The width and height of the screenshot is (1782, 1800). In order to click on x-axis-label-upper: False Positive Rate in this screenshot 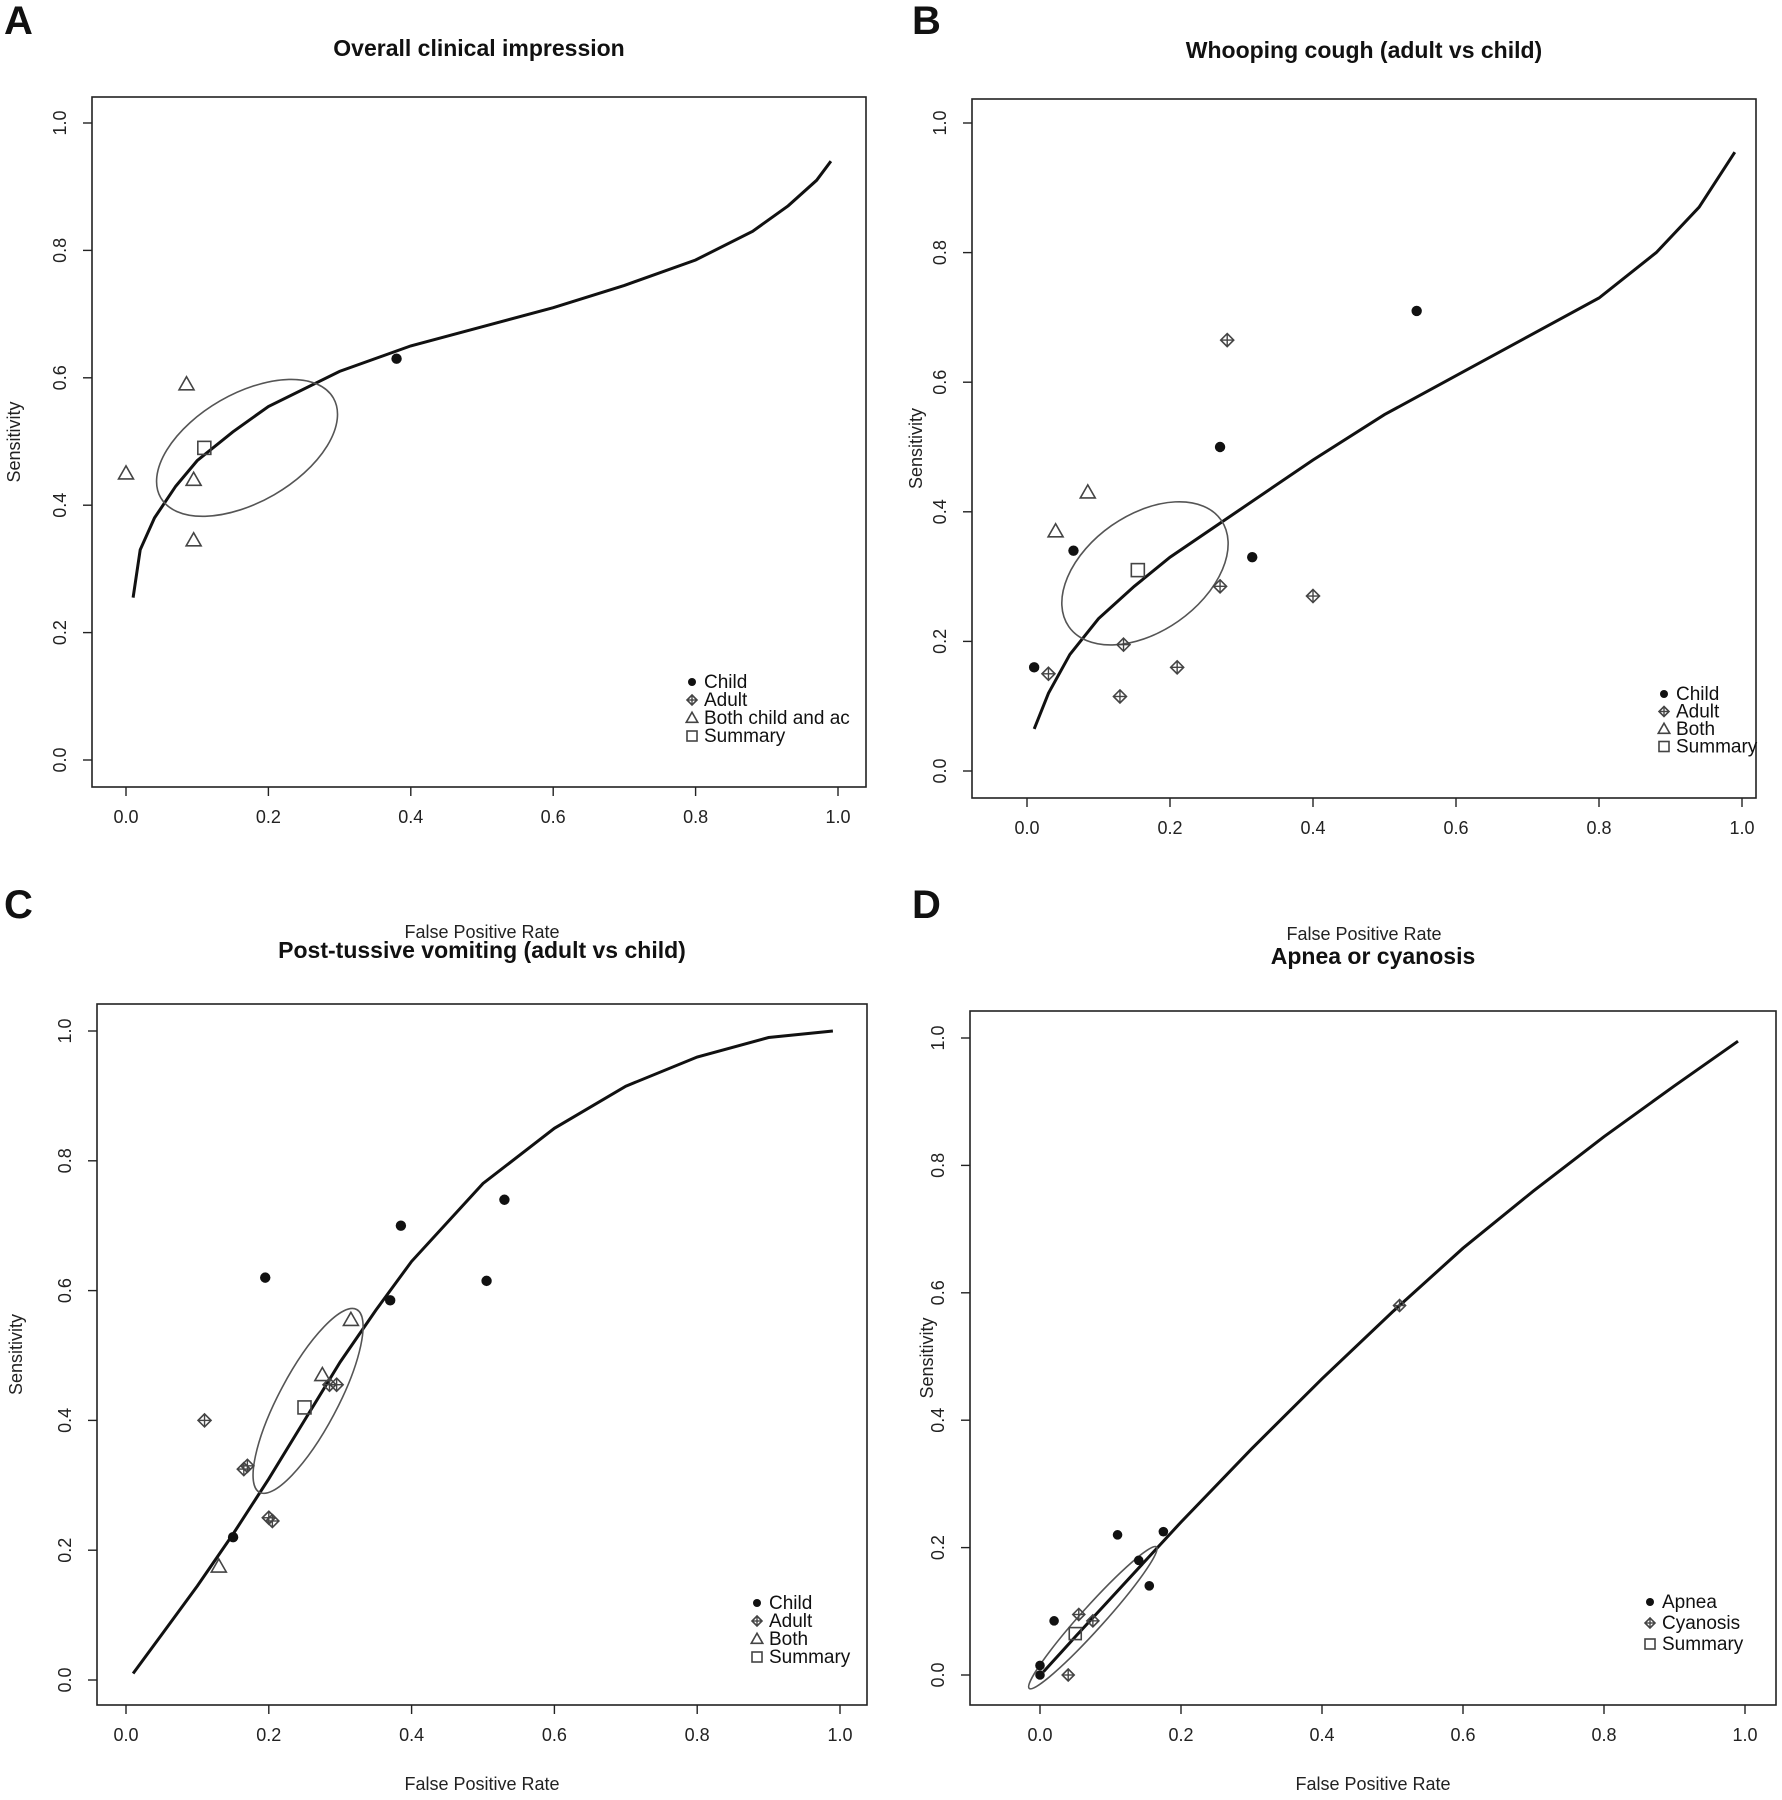, I will do `click(481, 932)`.